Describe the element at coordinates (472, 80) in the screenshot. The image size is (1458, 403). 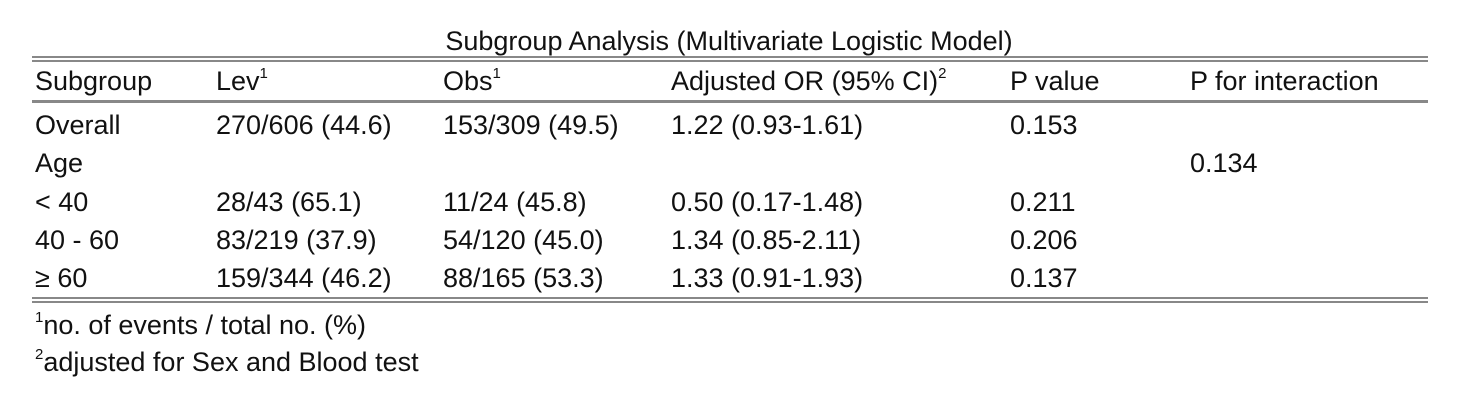
I see `header-obs: Obs1` at that location.